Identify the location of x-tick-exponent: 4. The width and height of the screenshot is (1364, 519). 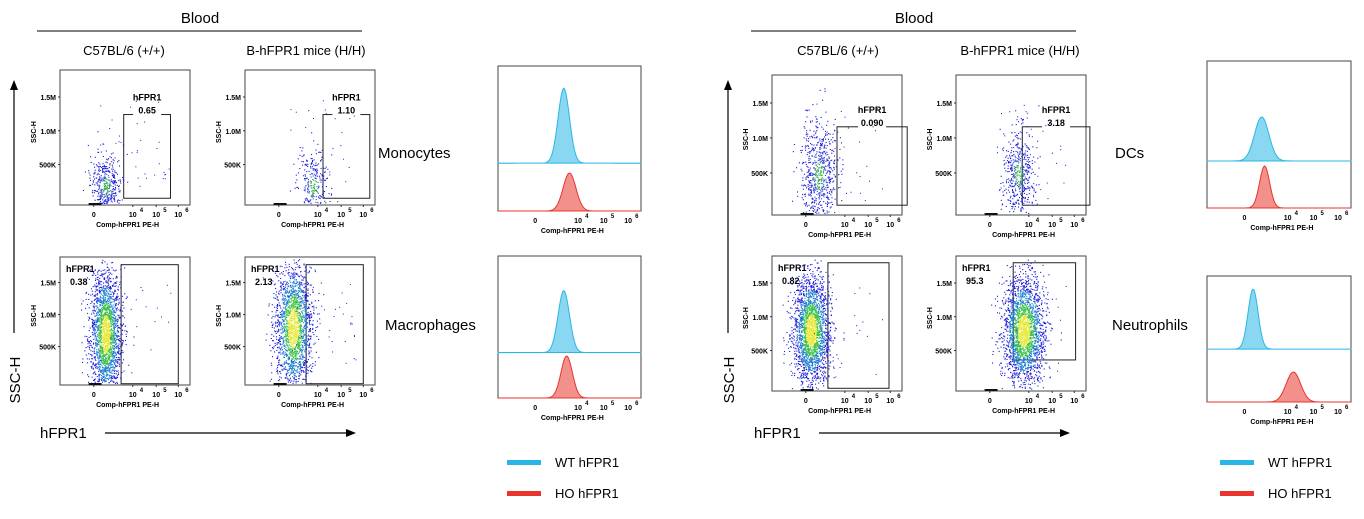
(142, 211).